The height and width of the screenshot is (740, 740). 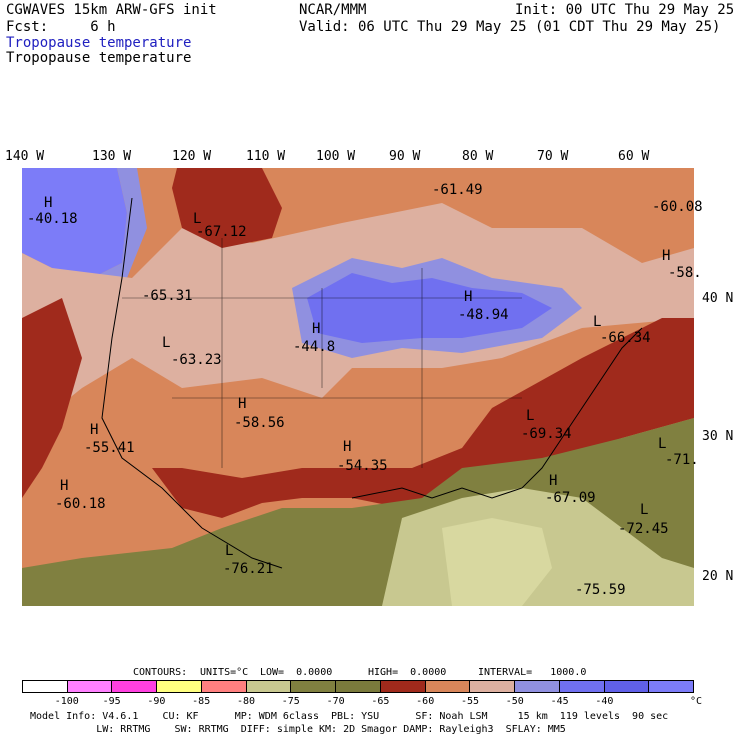 I want to click on value-label: -63.23, so click(x=196, y=360).